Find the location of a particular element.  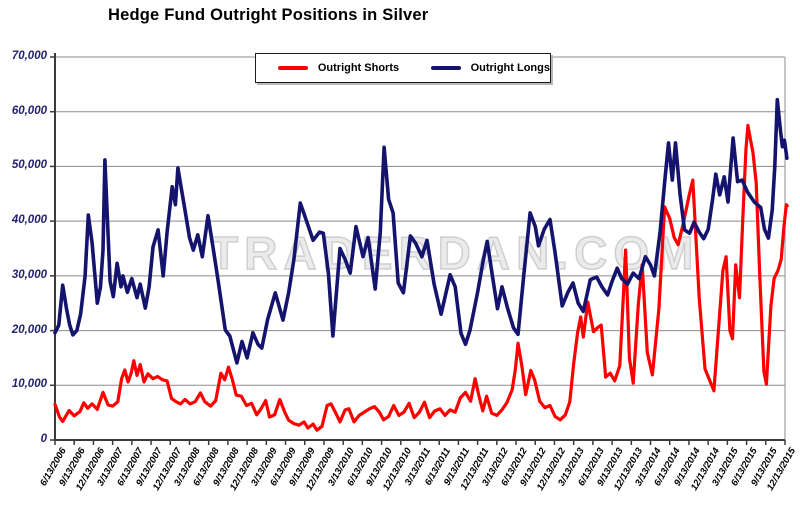

y-axis-label: 50,000 is located at coordinates (29, 165).